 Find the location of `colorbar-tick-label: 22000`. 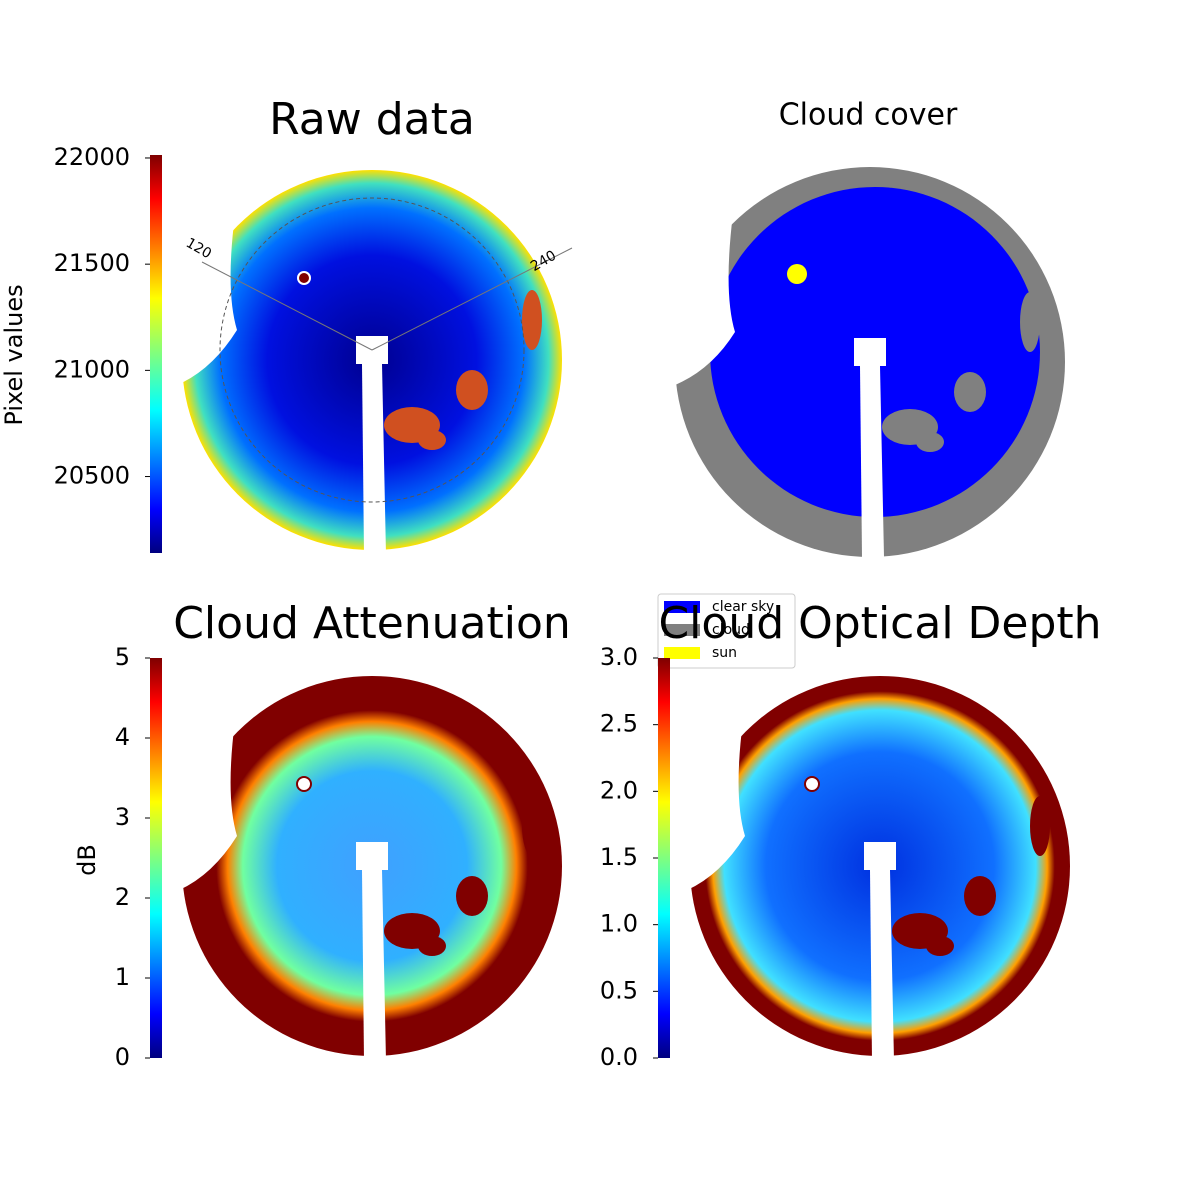

colorbar-tick-label: 22000 is located at coordinates (92, 157).